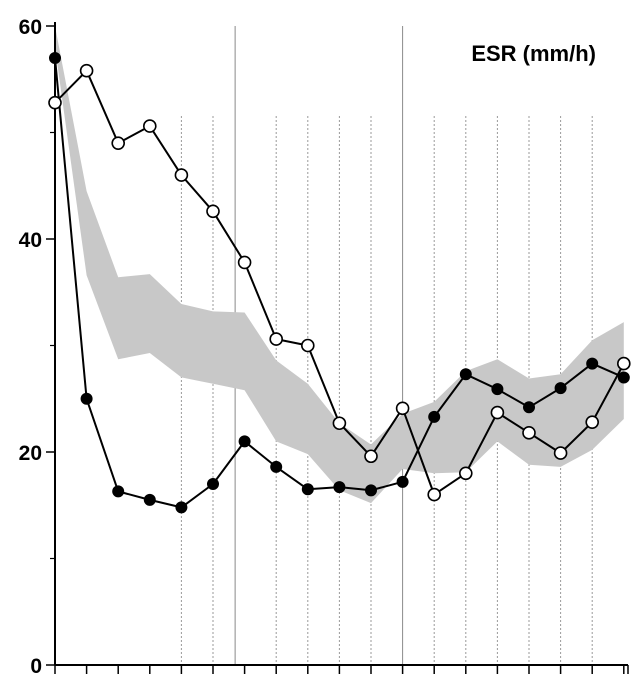 Image resolution: width=641 pixels, height=676 pixels. What do you see at coordinates (30, 240) in the screenshot?
I see `y-tick-label: 40` at bounding box center [30, 240].